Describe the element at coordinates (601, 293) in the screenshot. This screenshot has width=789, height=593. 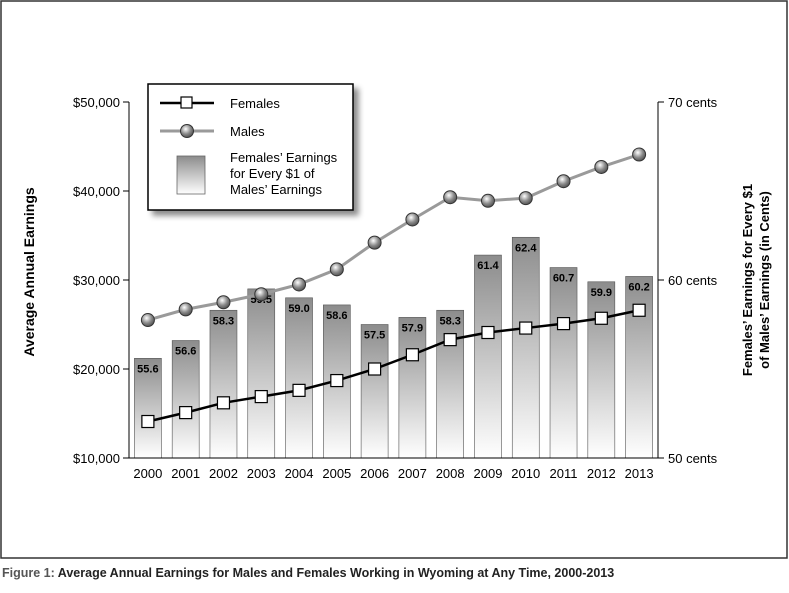
I see `bar-label-2012: 59.9` at that location.